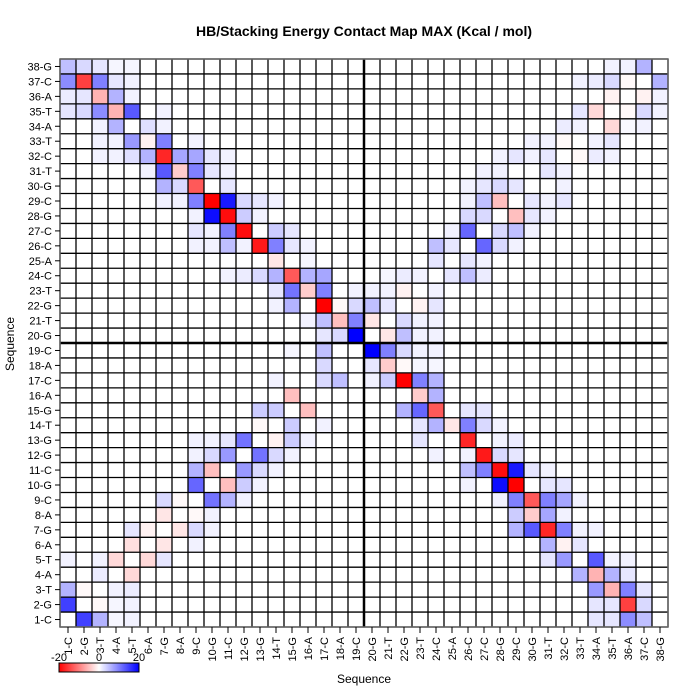 Image resolution: width=700 pixels, height=700 pixels. Describe the element at coordinates (40, 142) in the screenshot. I see `y-tick-label: 33-T` at that location.